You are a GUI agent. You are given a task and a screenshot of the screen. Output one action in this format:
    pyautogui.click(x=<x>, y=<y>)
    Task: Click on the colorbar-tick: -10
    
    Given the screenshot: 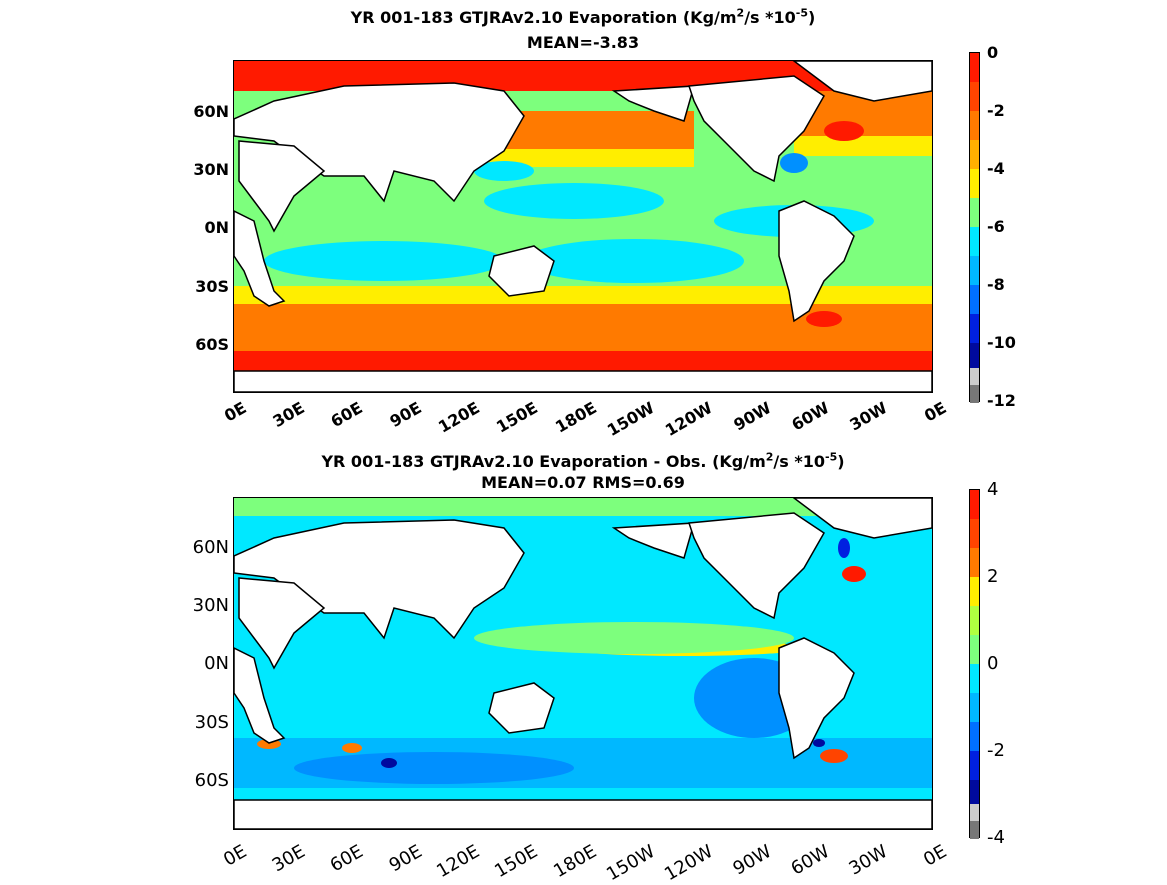 What is the action you would take?
    pyautogui.click(x=1001, y=342)
    